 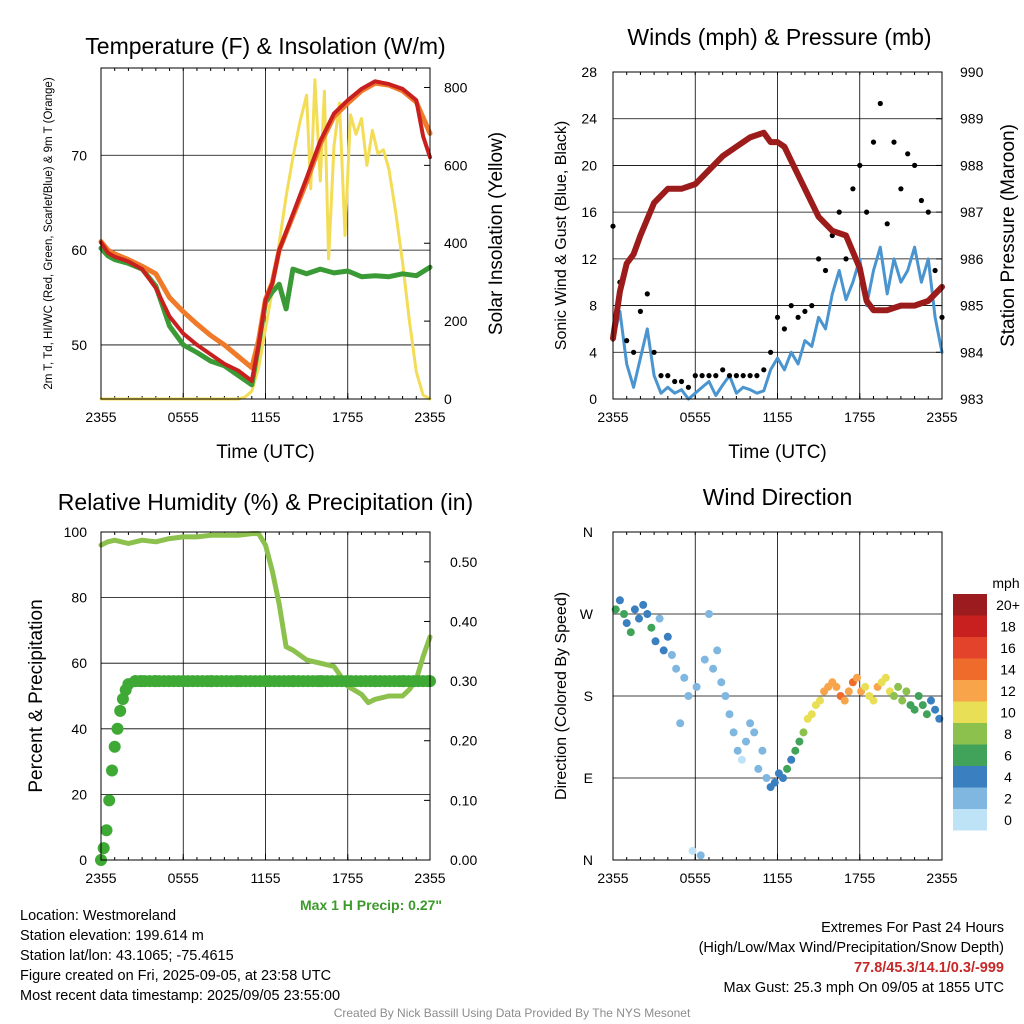 I want to click on temp-xlabel: Time (UTC), so click(x=265, y=452).